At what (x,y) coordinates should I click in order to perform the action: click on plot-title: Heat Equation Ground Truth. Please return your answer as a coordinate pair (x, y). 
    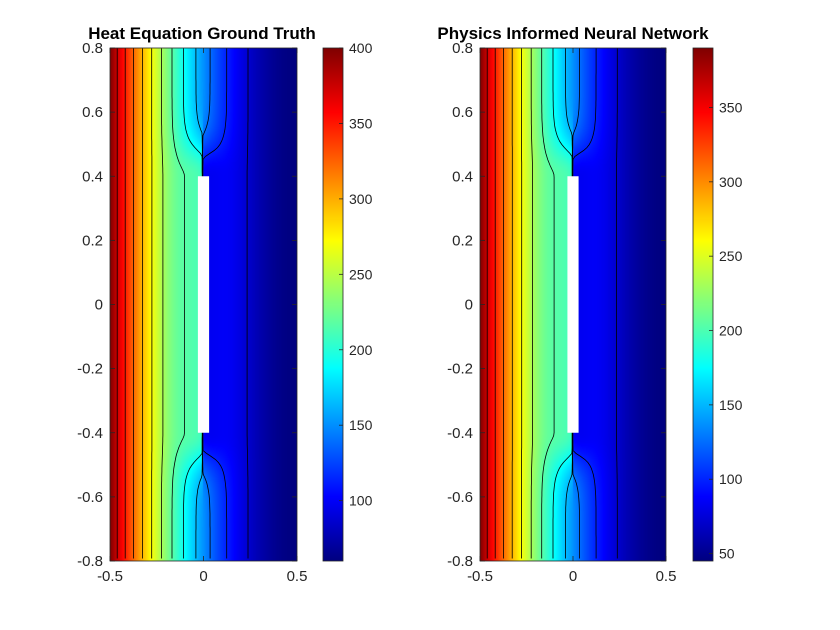
    Looking at the image, I should click on (202, 33).